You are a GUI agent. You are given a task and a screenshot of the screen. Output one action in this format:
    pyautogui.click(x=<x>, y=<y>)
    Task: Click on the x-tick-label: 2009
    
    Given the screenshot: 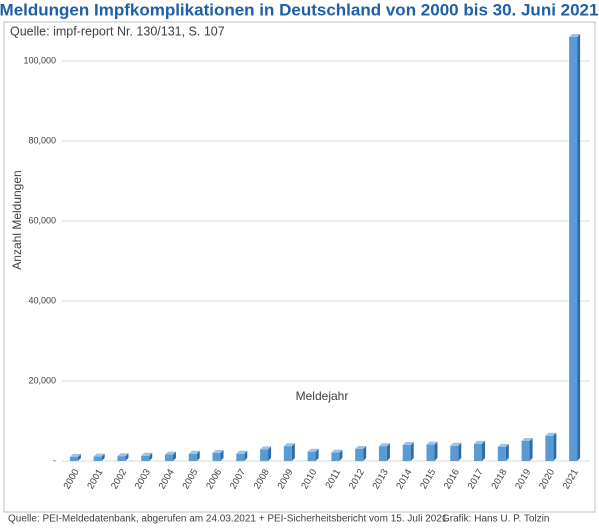 What is the action you would take?
    pyautogui.click(x=286, y=479)
    